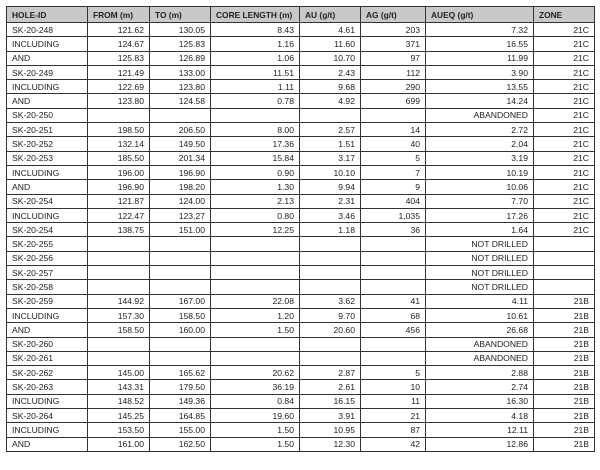 Image resolution: width=600 pixels, height=470 pixels. I want to click on table-cell: 161.00, so click(118, 444).